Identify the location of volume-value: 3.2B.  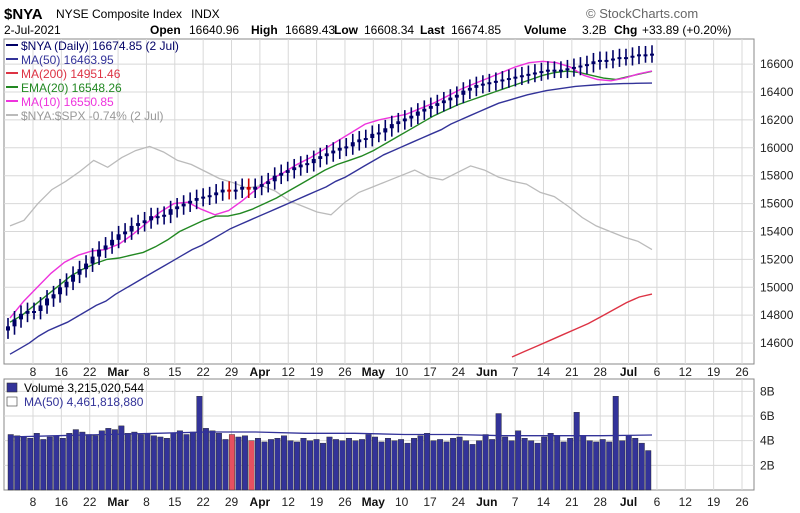
(594, 30).